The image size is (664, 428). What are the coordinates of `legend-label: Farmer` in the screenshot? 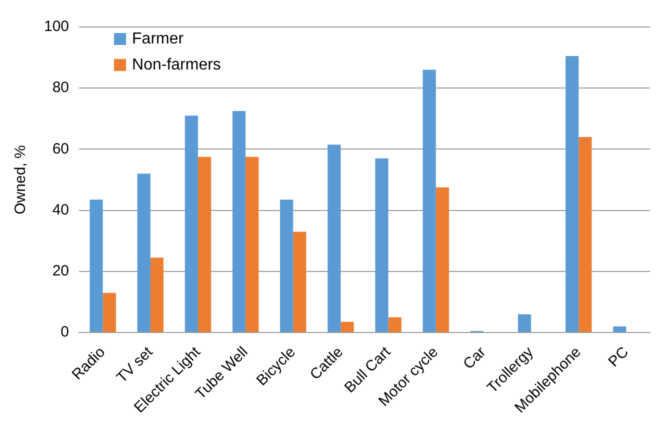 It's located at (158, 39).